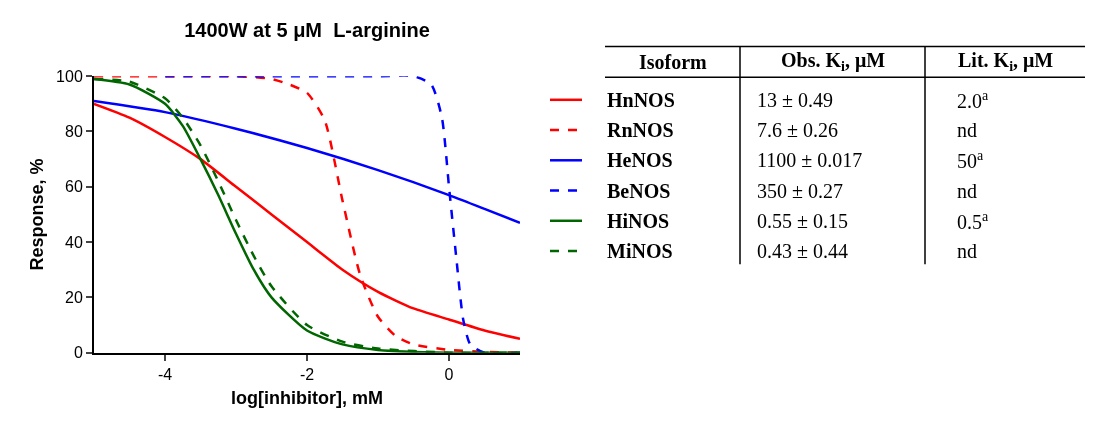 The height and width of the screenshot is (426, 1094). Describe the element at coordinates (810, 160) in the screenshot. I see `text: 1100 ± 0.017` at that location.